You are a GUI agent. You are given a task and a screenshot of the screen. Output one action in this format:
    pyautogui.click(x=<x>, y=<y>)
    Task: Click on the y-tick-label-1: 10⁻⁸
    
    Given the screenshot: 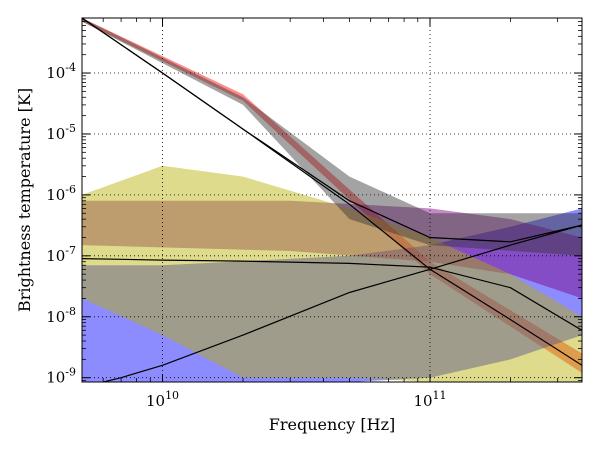 What is the action you would take?
    pyautogui.click(x=61, y=315)
    